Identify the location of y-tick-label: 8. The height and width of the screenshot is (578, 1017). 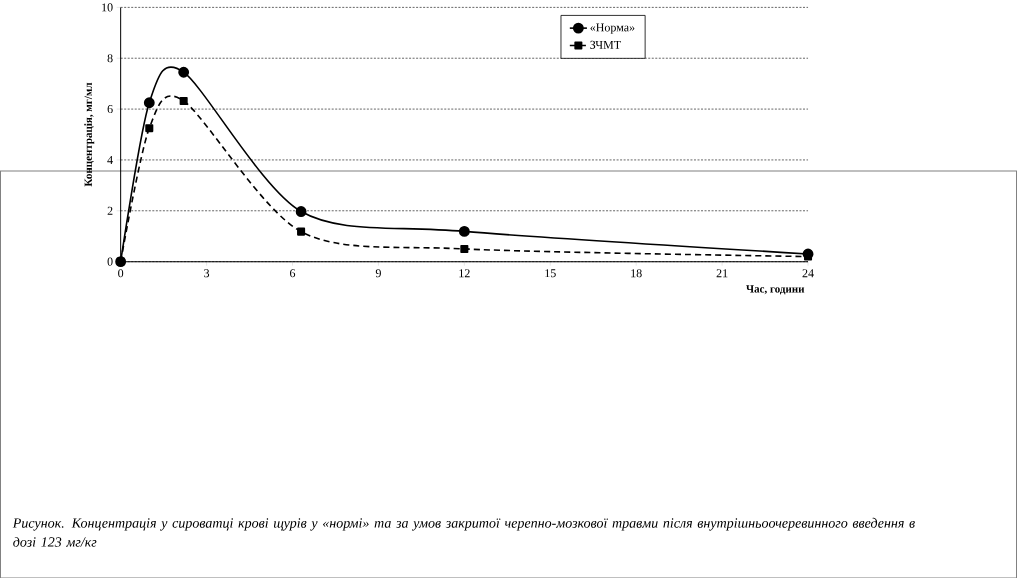
(110, 58).